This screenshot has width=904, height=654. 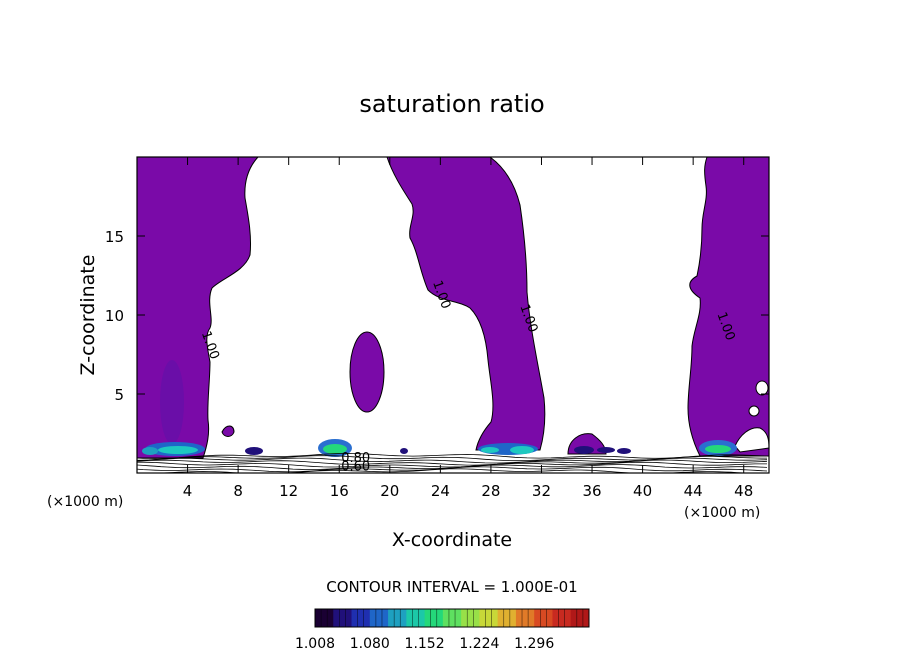 I want to click on x-tick-label: 4, so click(x=188, y=491).